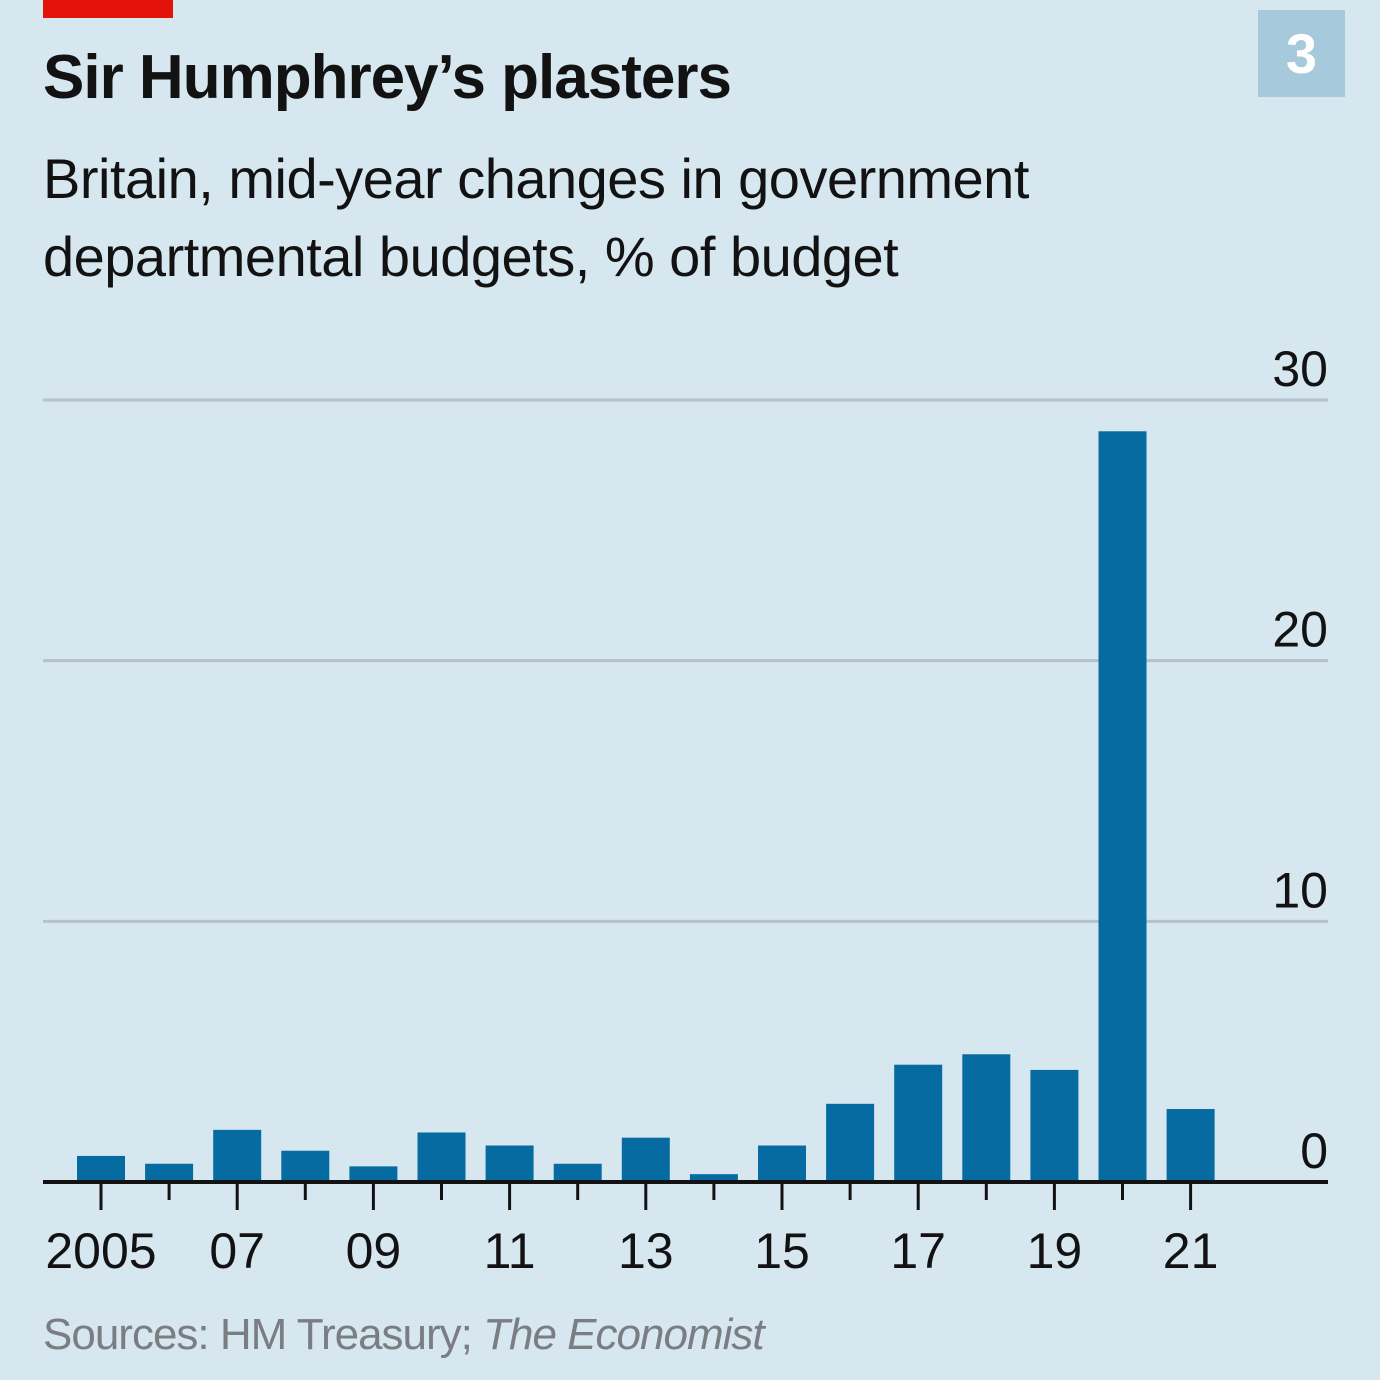 The image size is (1380, 1380). Describe the element at coordinates (850, 1142) in the screenshot. I see `bar-2016` at that location.